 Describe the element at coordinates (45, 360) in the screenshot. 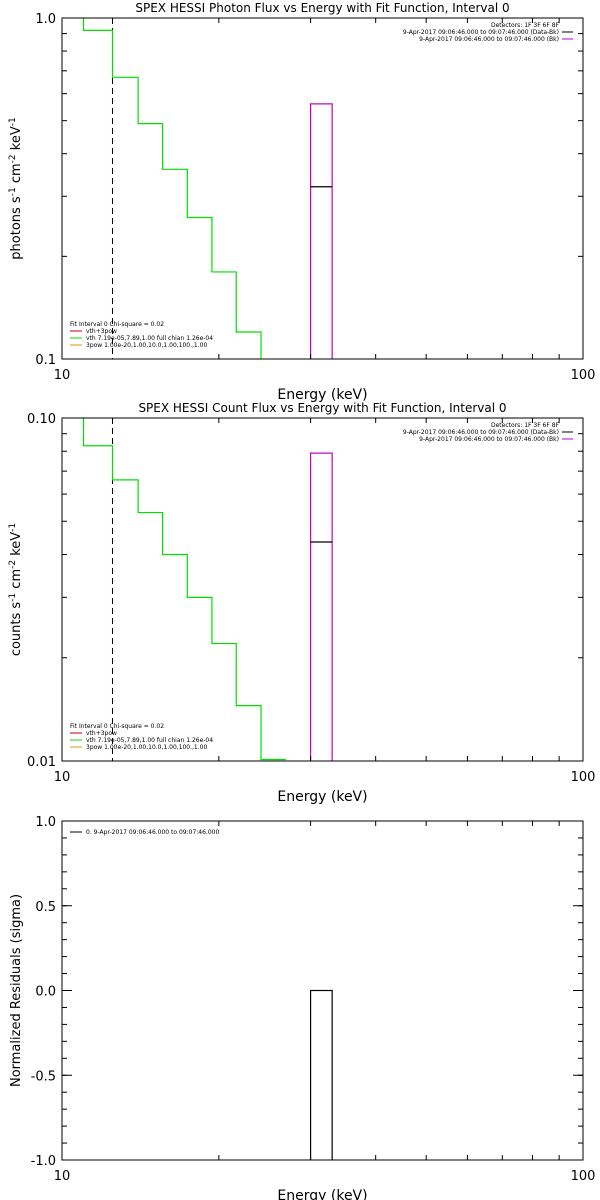

I see `y-tick-label: 0.1` at that location.